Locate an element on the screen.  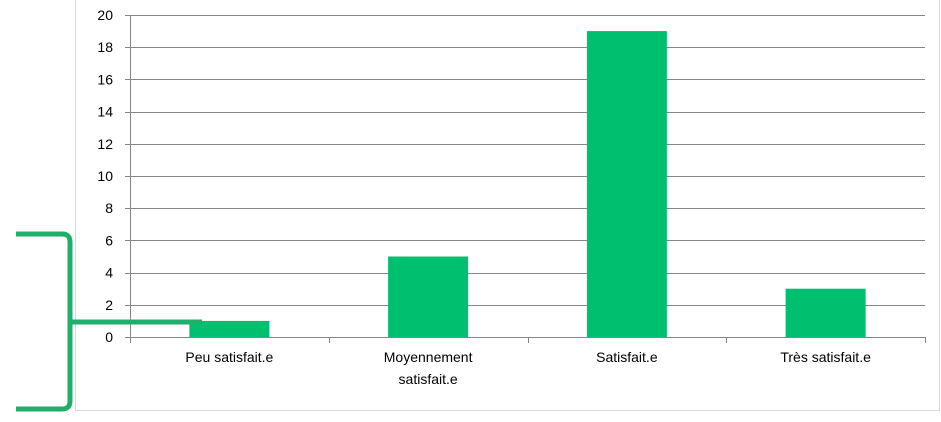
x-tick-label: Satisfait.e is located at coordinates (627, 357).